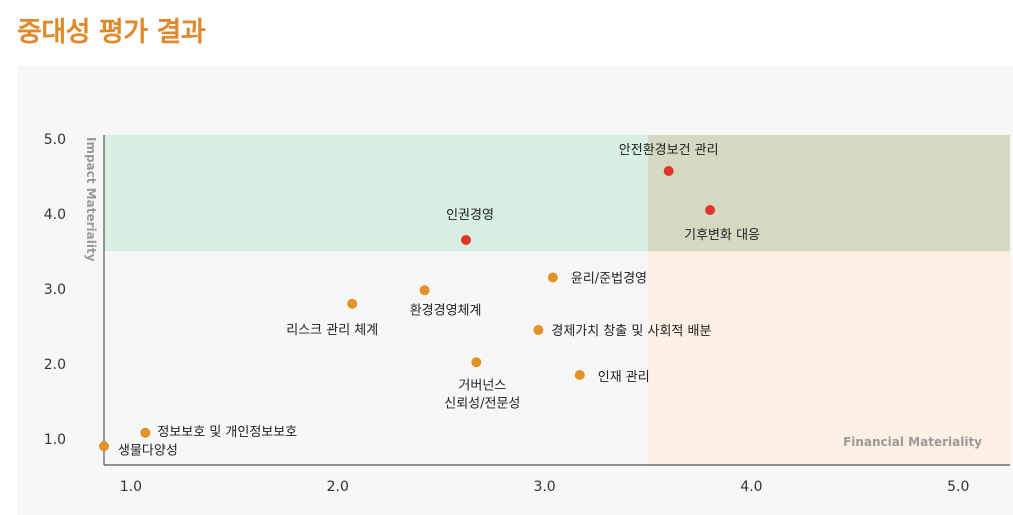 This screenshot has width=1013, height=515. Describe the element at coordinates (332, 330) in the screenshot. I see `point-label: 리스크 관리 체계` at that location.